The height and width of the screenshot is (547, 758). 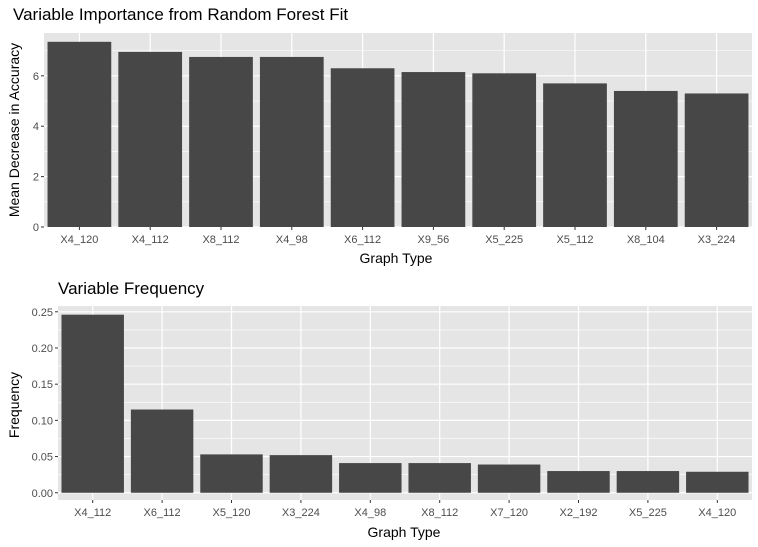 What do you see at coordinates (42, 421) in the screenshot?
I see `frequency-y-tick-label: 0.10` at bounding box center [42, 421].